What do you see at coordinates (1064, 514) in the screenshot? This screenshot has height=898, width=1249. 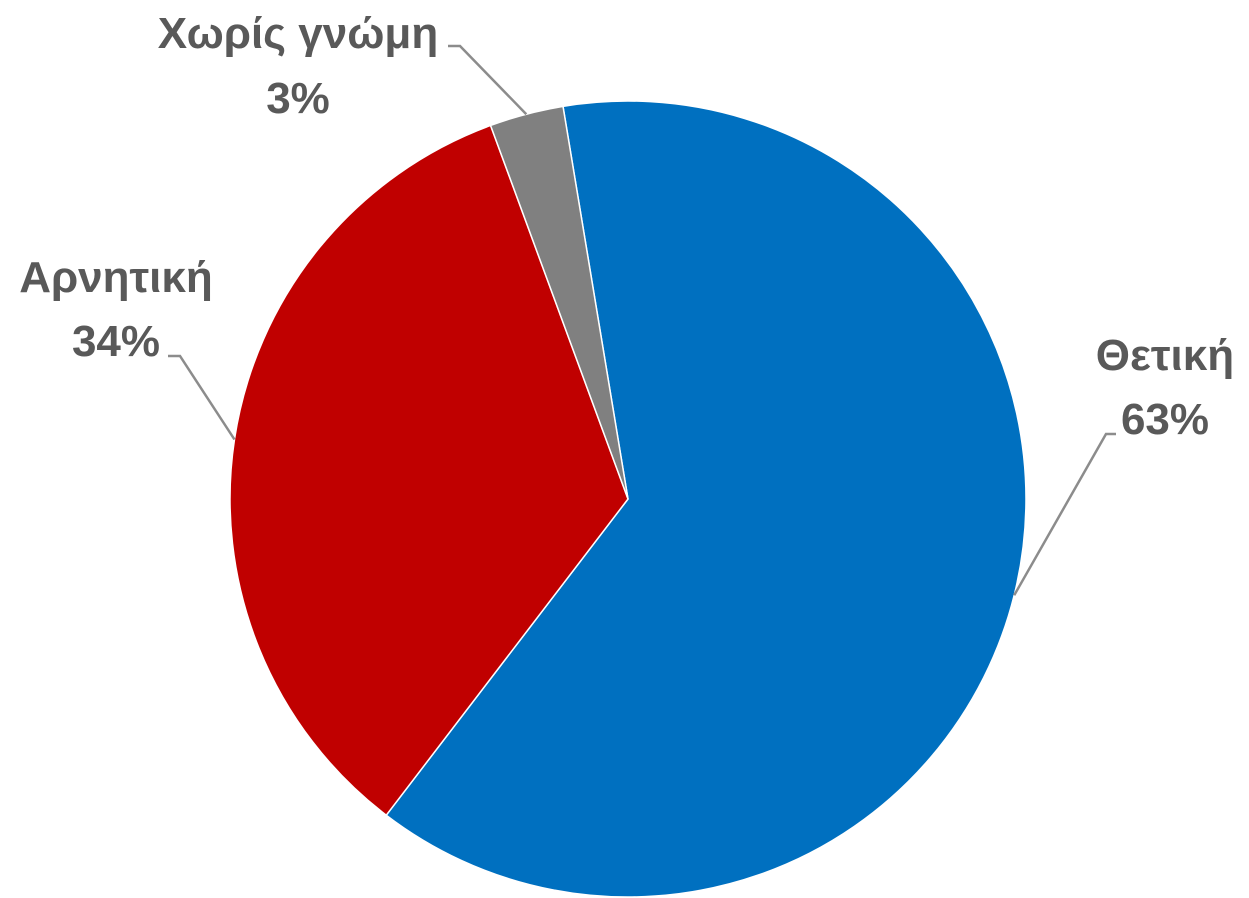 I see `leader-line-positive` at bounding box center [1064, 514].